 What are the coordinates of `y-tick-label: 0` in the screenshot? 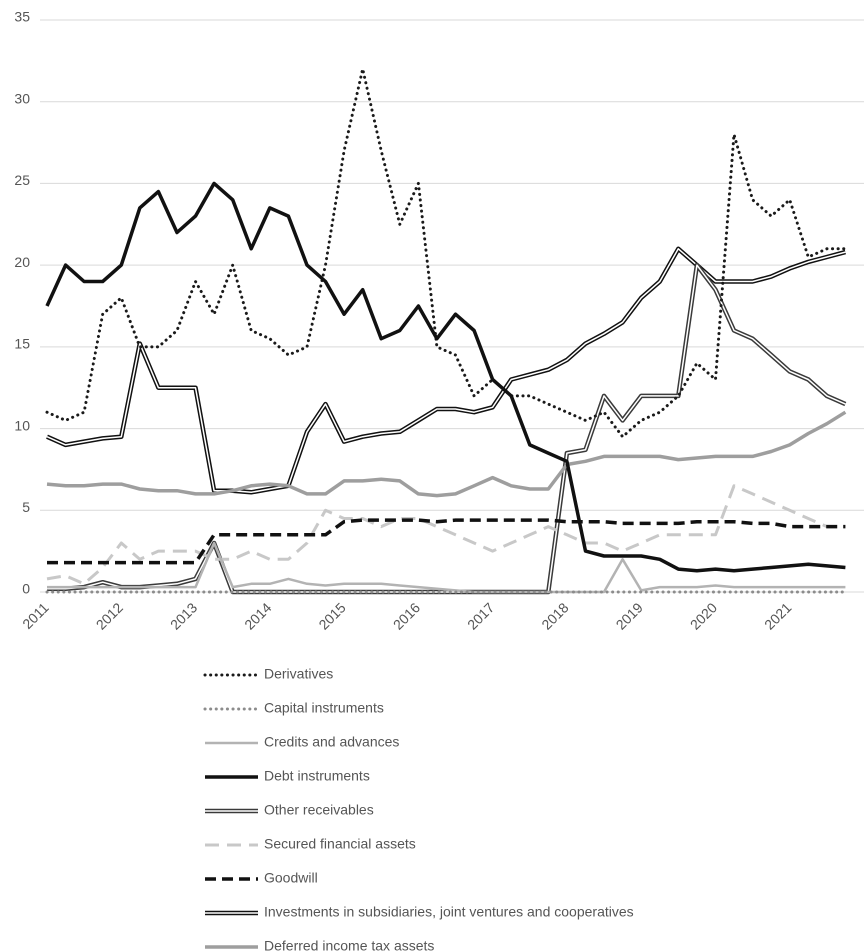 It's located at (26, 589).